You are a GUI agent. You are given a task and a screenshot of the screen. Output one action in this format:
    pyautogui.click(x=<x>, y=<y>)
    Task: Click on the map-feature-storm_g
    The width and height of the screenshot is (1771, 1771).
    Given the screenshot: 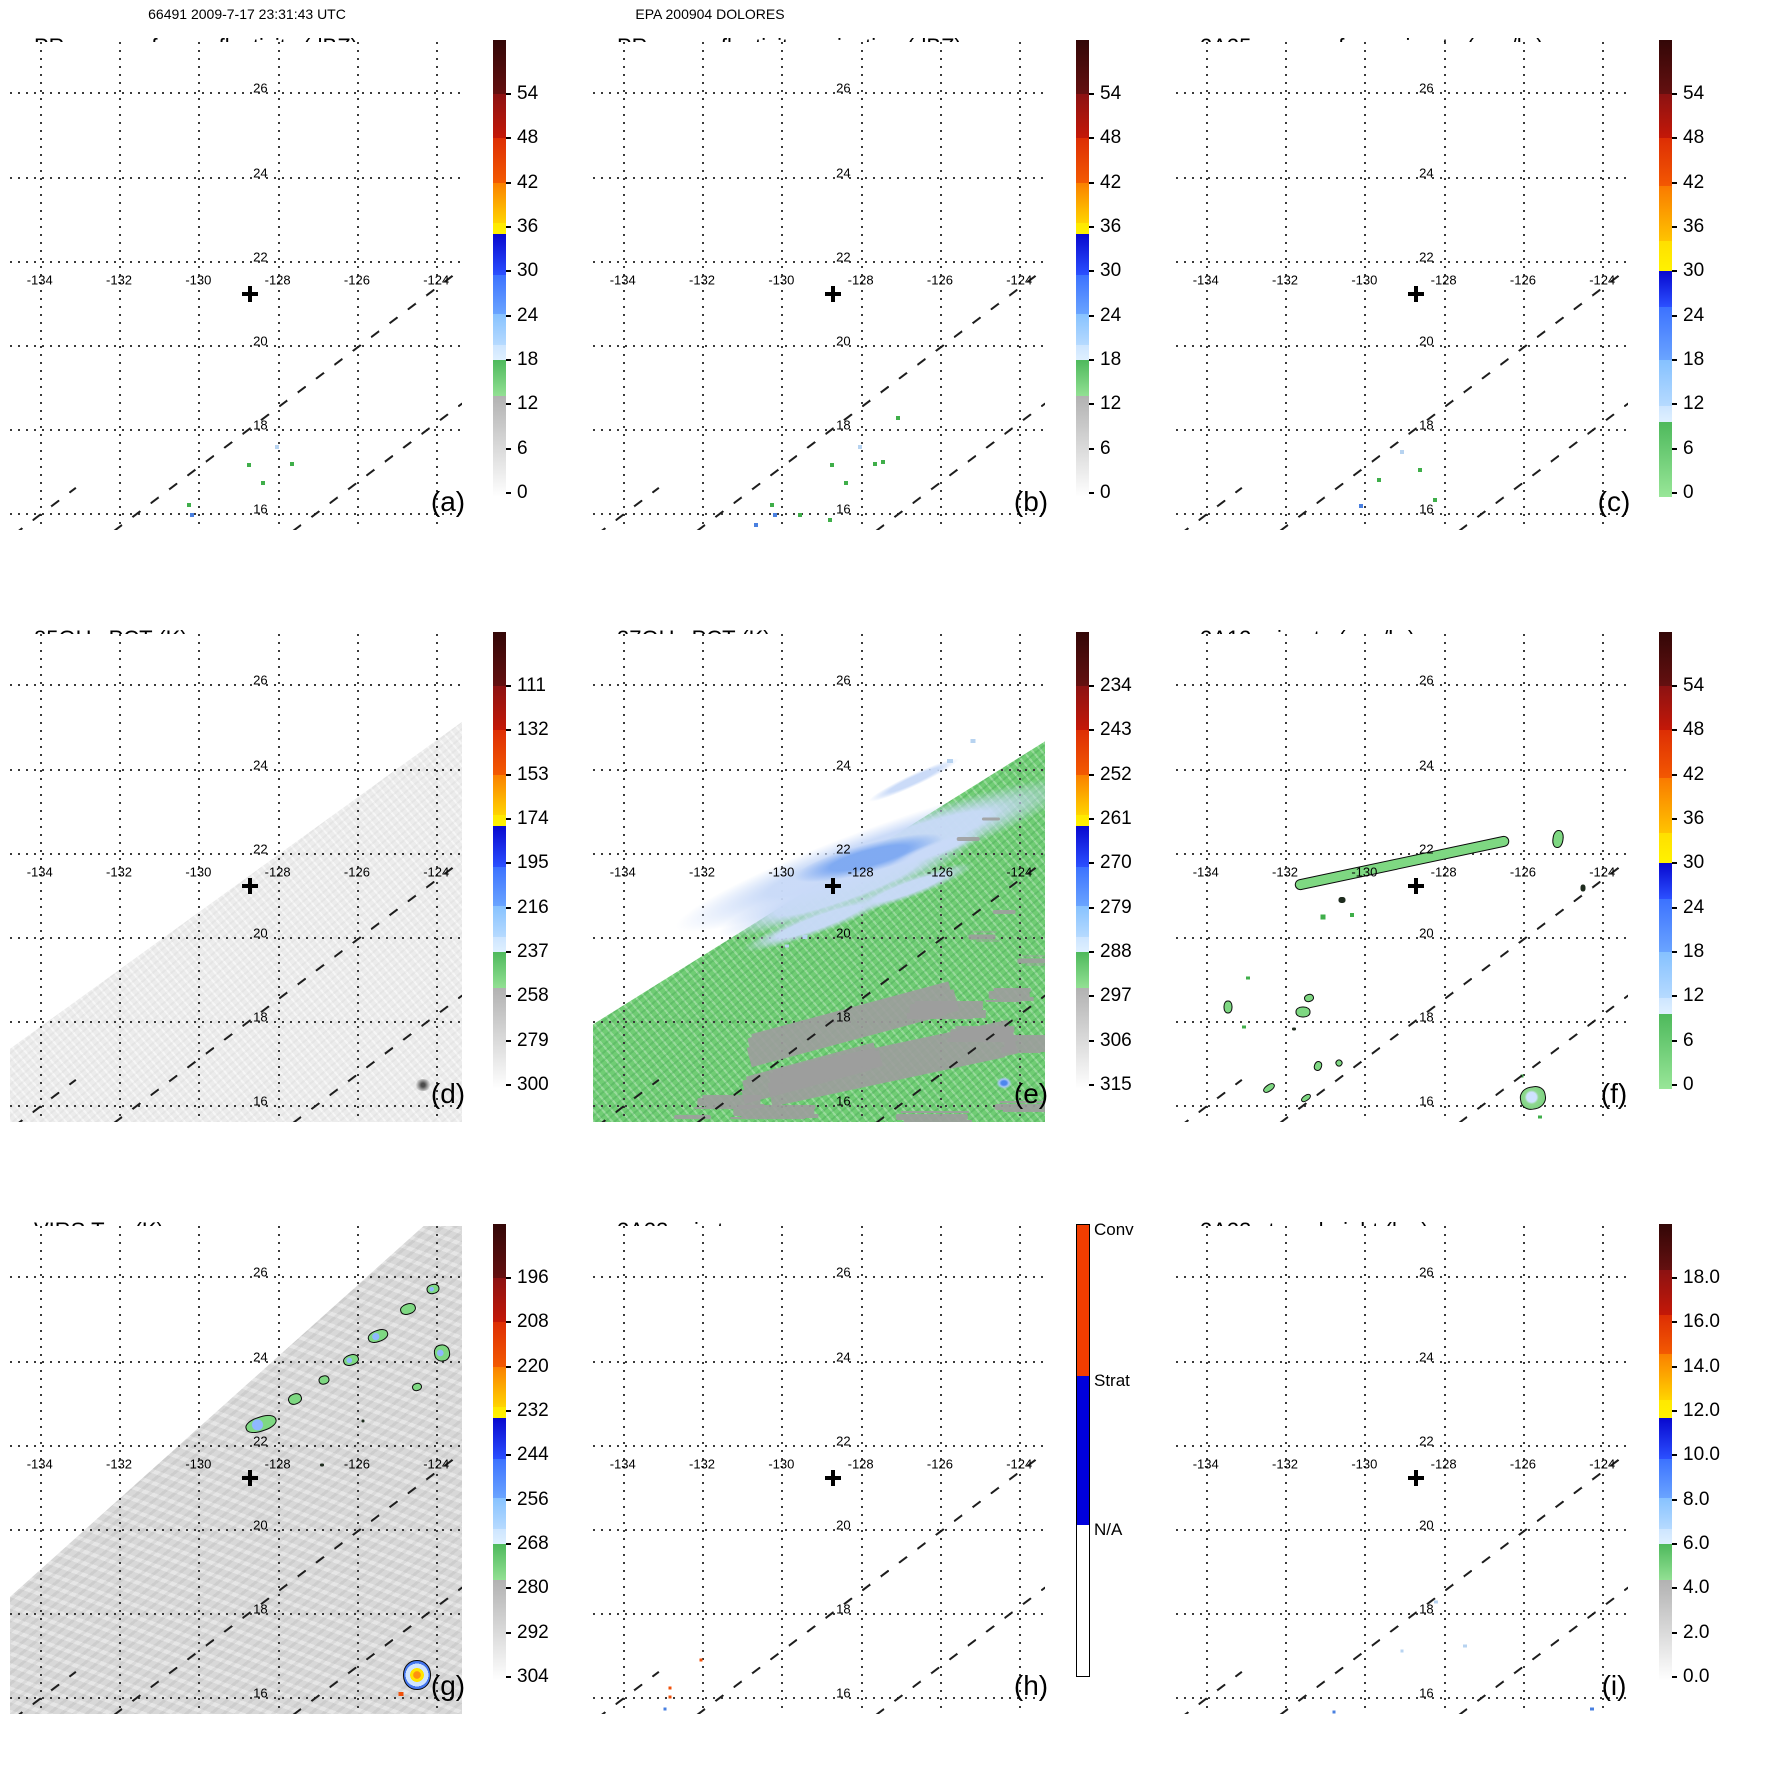 What is the action you would take?
    pyautogui.click(x=416, y=1674)
    